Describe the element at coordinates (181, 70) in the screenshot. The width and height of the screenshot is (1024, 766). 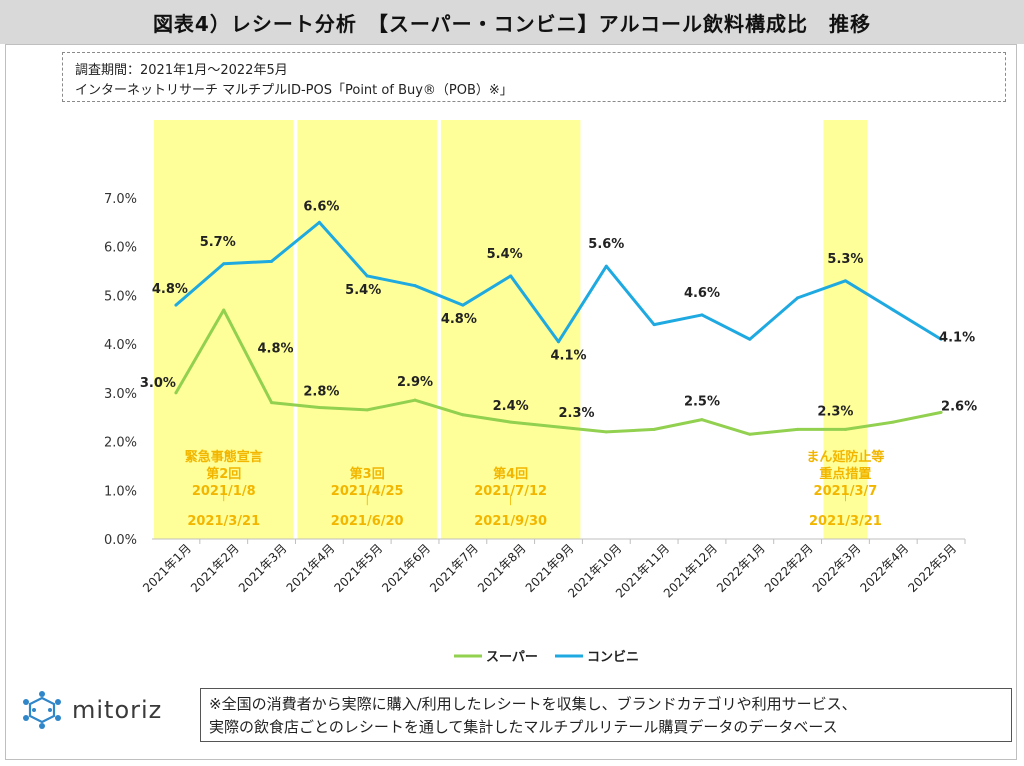
I see `survey-period: 調査期間：2021年1月〜2022年5月` at that location.